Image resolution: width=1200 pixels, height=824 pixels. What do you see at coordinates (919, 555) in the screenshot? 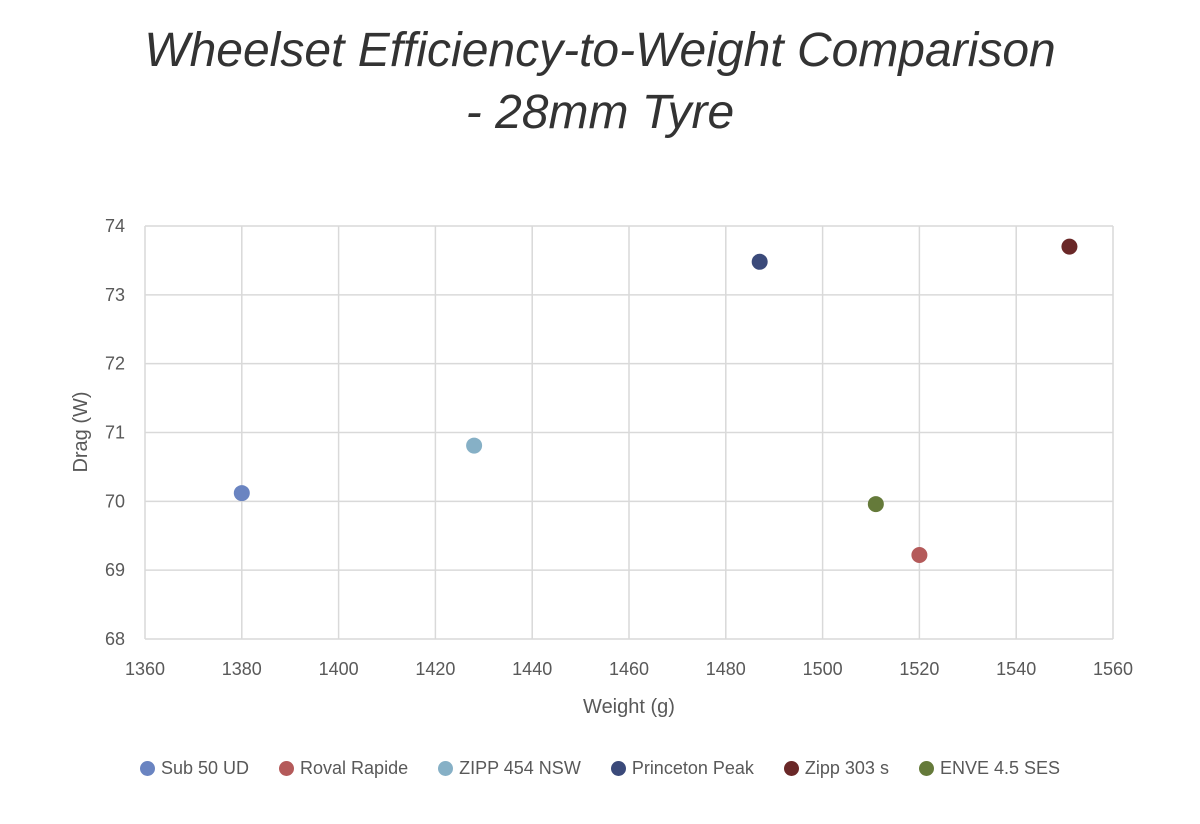
I see `data-point-roval-rapide` at bounding box center [919, 555].